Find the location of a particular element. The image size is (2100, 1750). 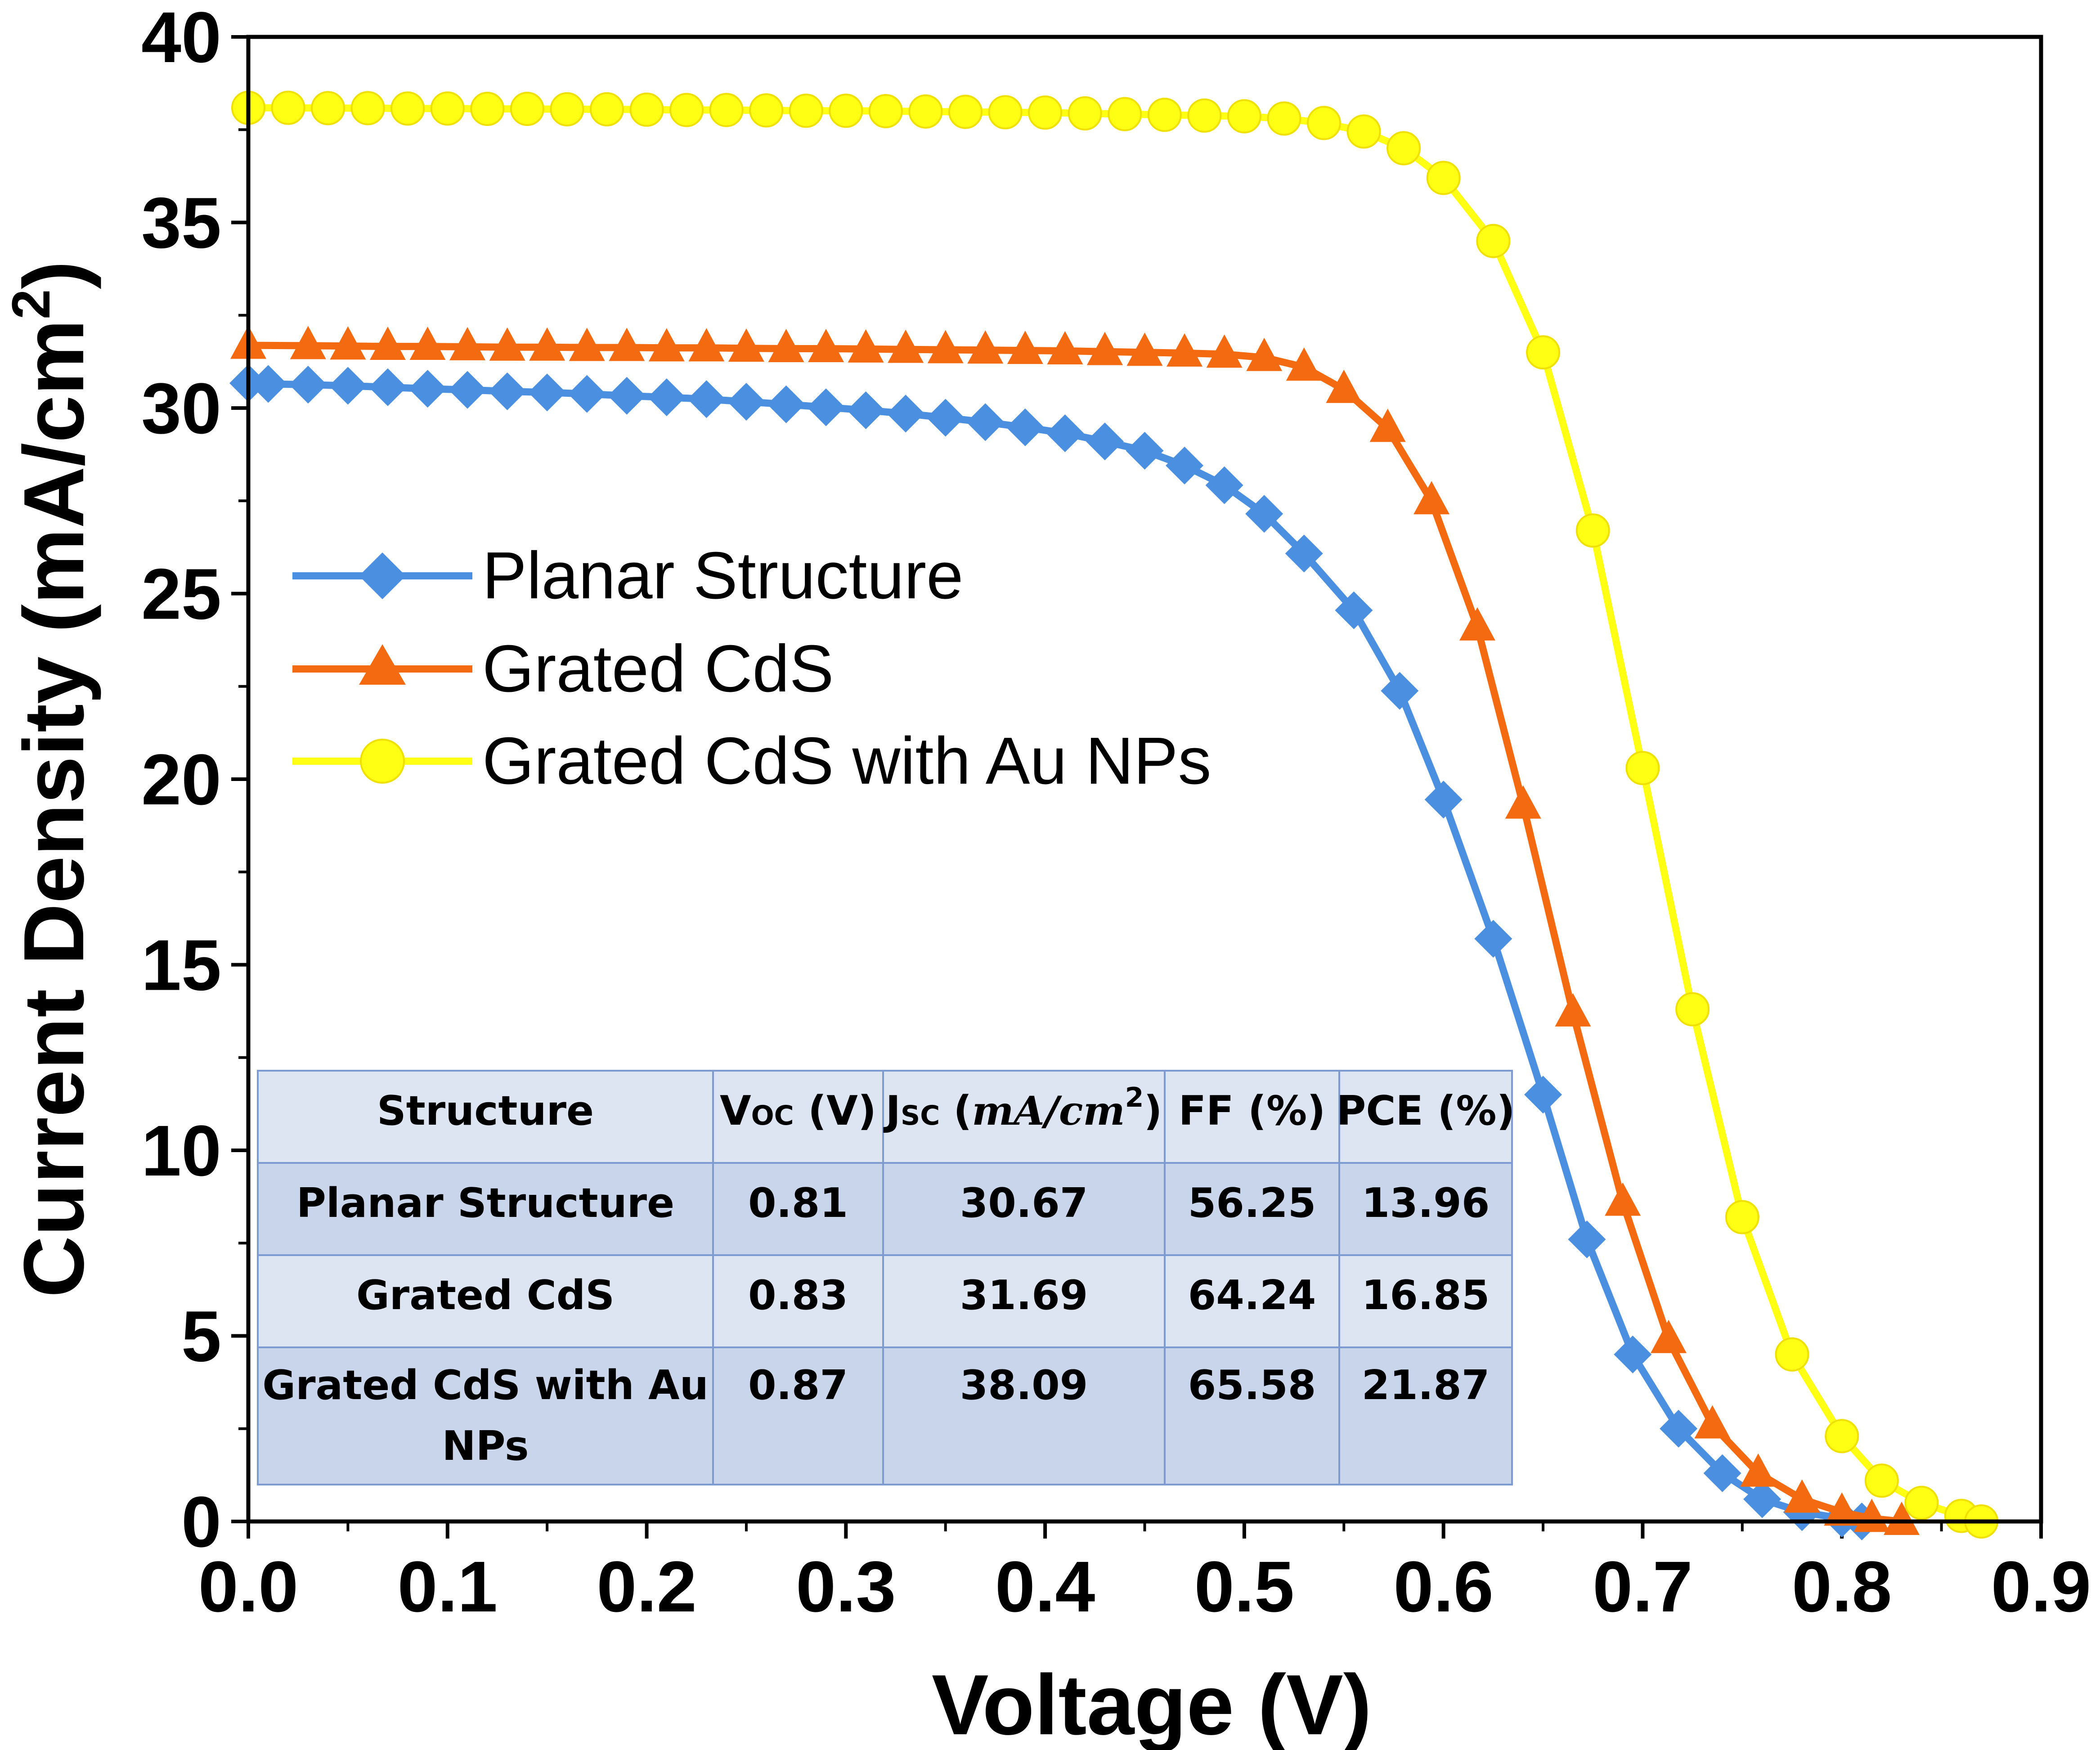

table-header-bg is located at coordinates (885, 1117).